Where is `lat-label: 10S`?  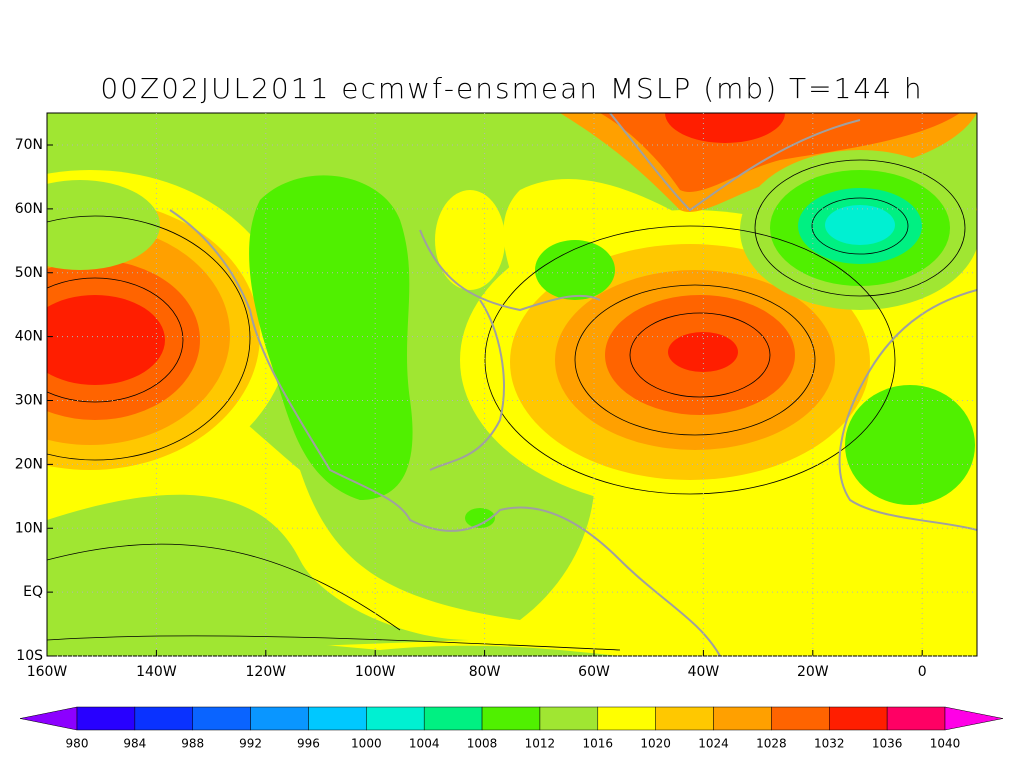 lat-label: 10S is located at coordinates (29, 656).